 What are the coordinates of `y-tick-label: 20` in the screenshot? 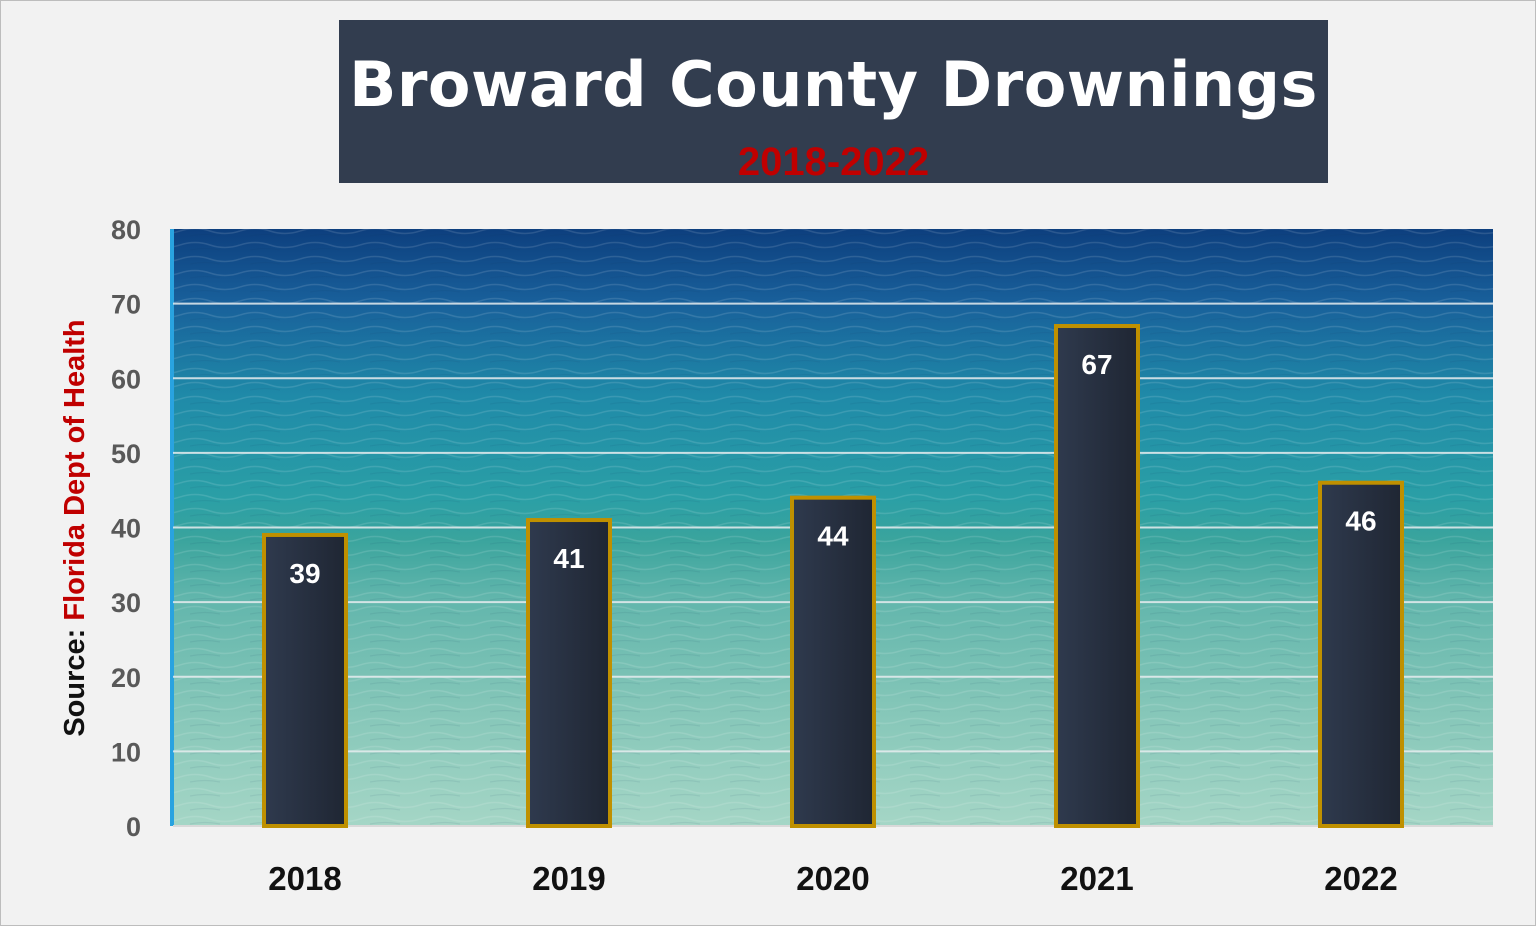 It's located at (126, 678).